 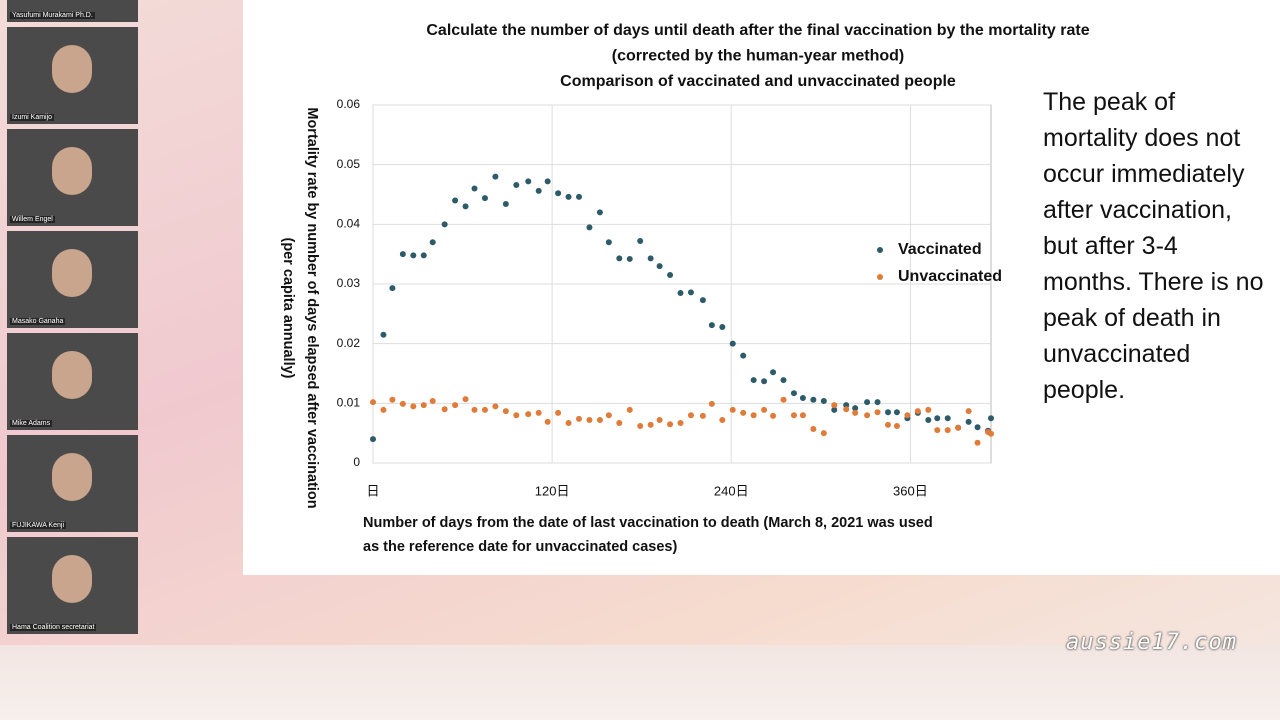 I want to click on video-tile: Izumi Kamijo, so click(x=72, y=75).